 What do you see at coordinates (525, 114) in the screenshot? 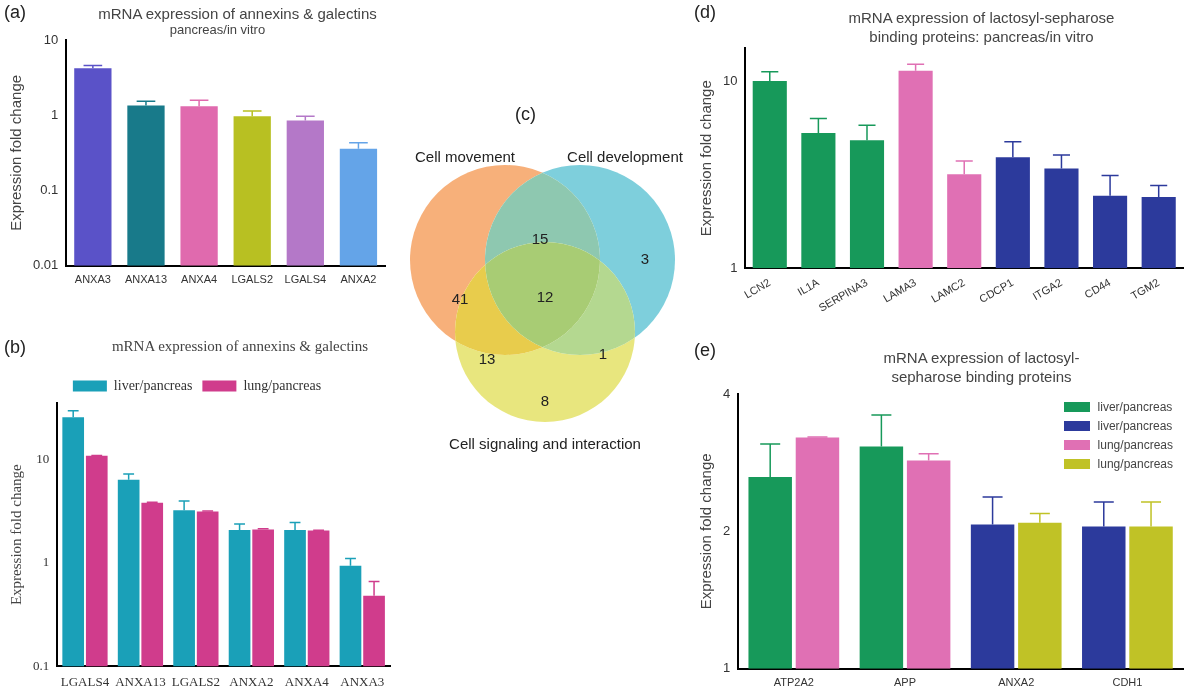
I see `text: (c)` at bounding box center [525, 114].